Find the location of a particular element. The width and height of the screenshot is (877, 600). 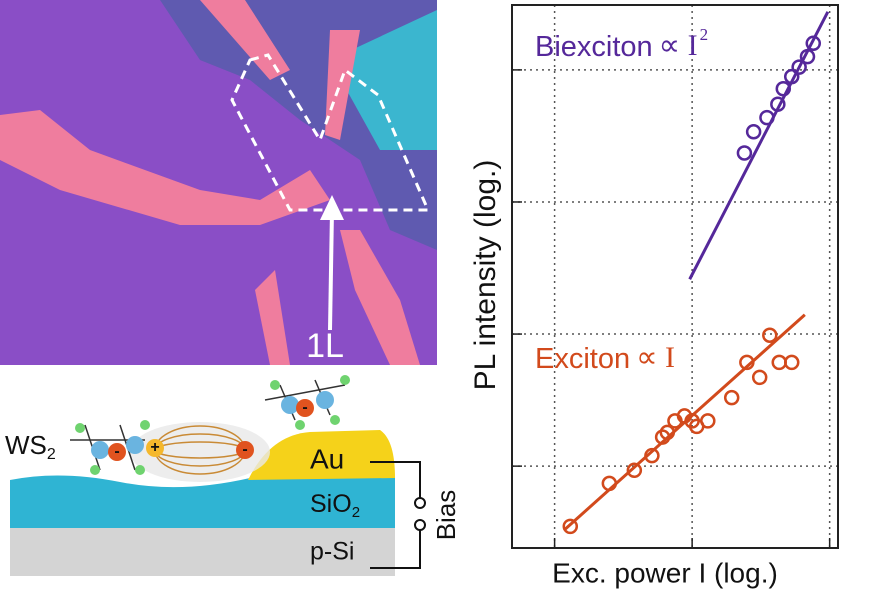

material-label: WS2 is located at coordinates (30, 446).